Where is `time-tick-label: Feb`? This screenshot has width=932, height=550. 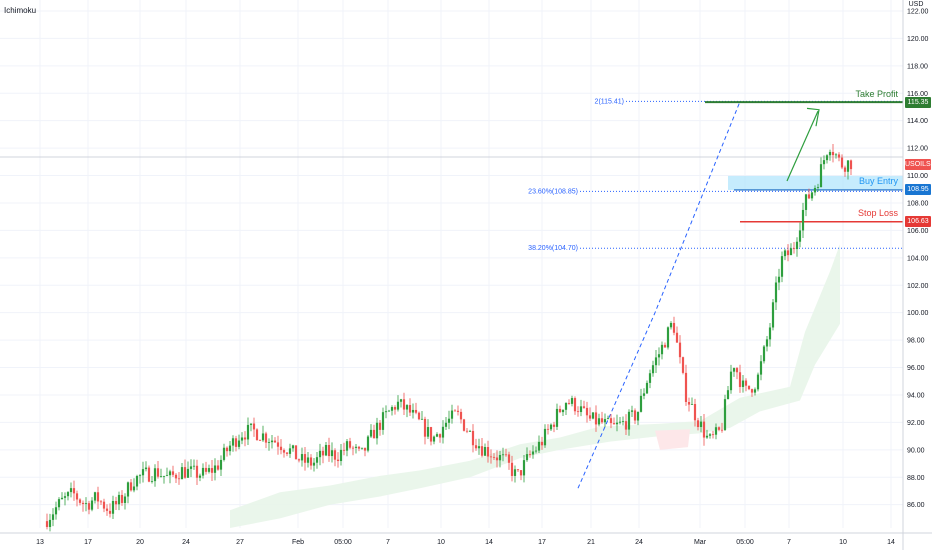
time-tick-label: Feb is located at coordinates (298, 542).